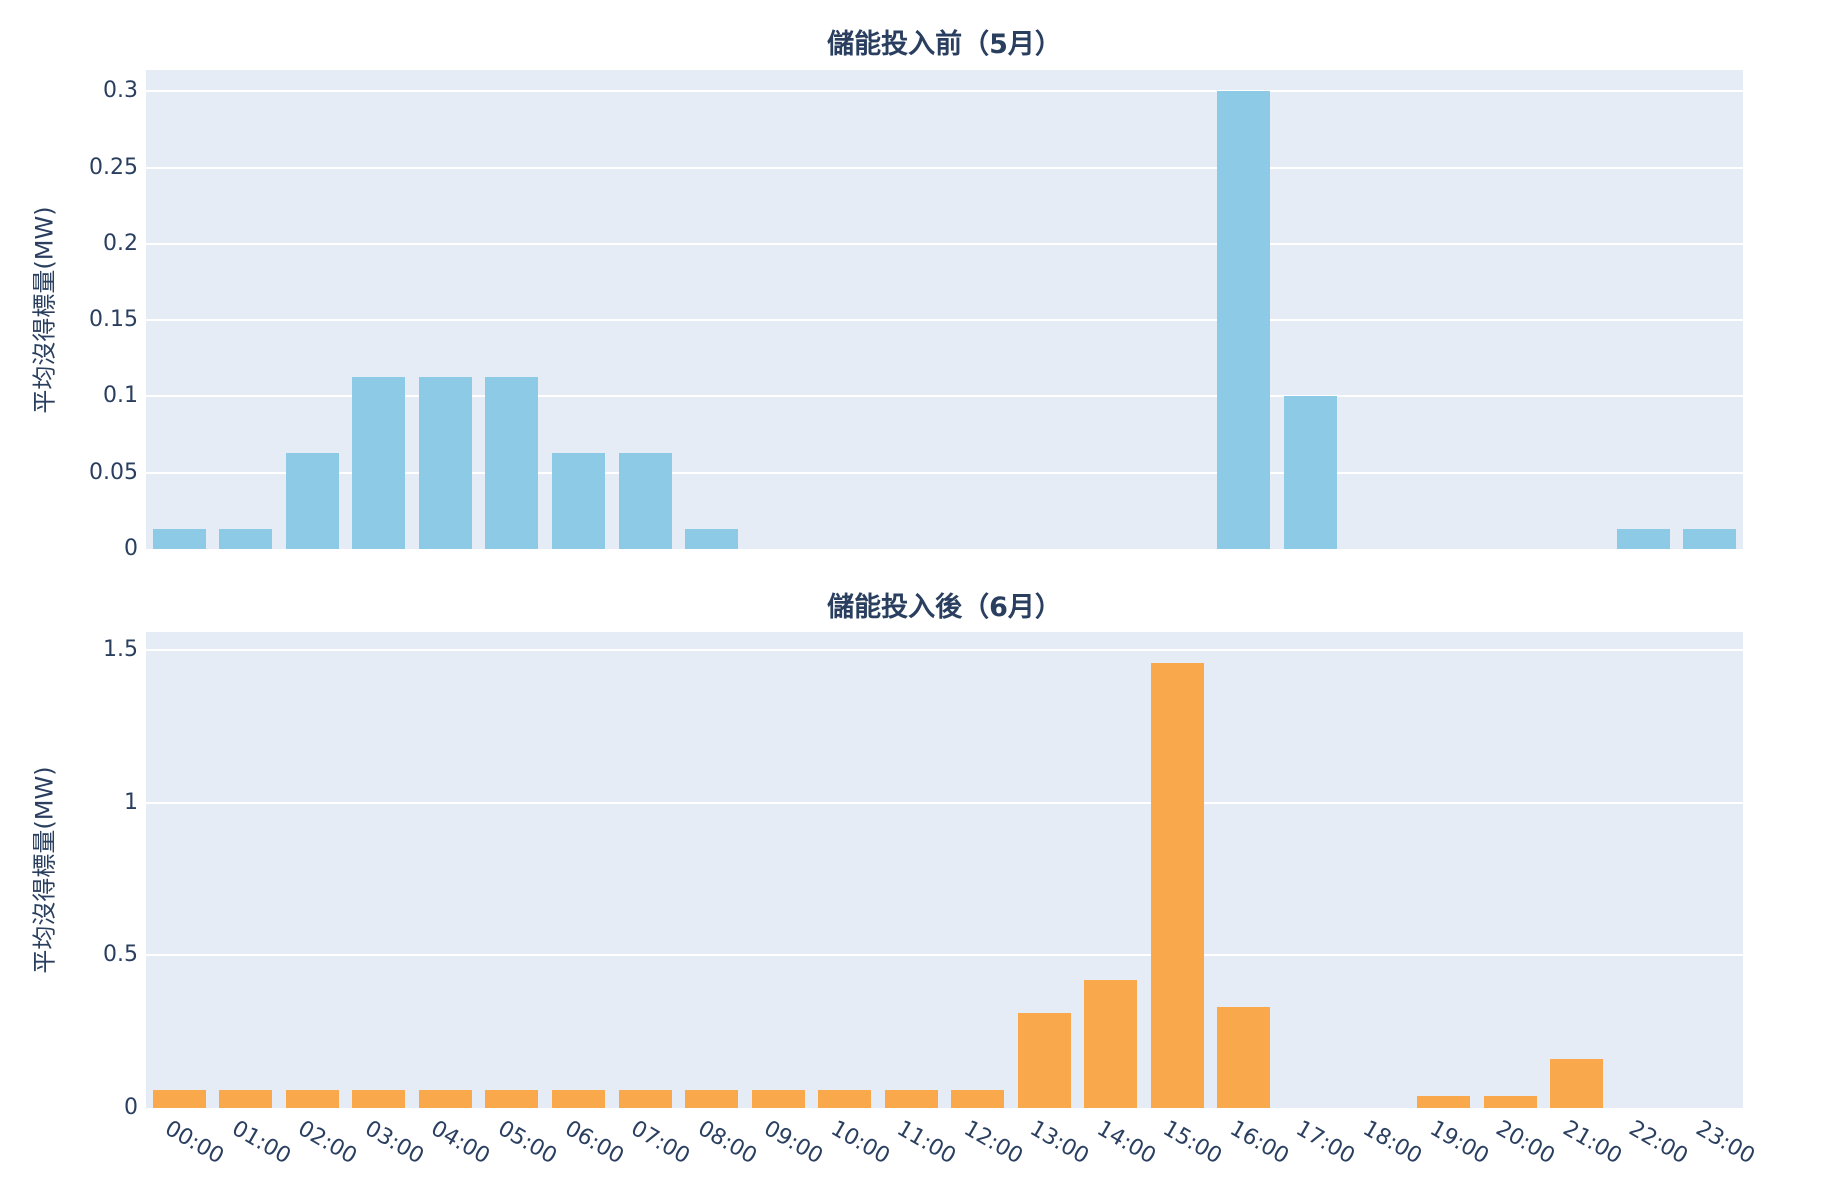 The width and height of the screenshot is (1826, 1196). What do you see at coordinates (1192, 1143) in the screenshot?
I see `x-tick-label: 15:00` at bounding box center [1192, 1143].